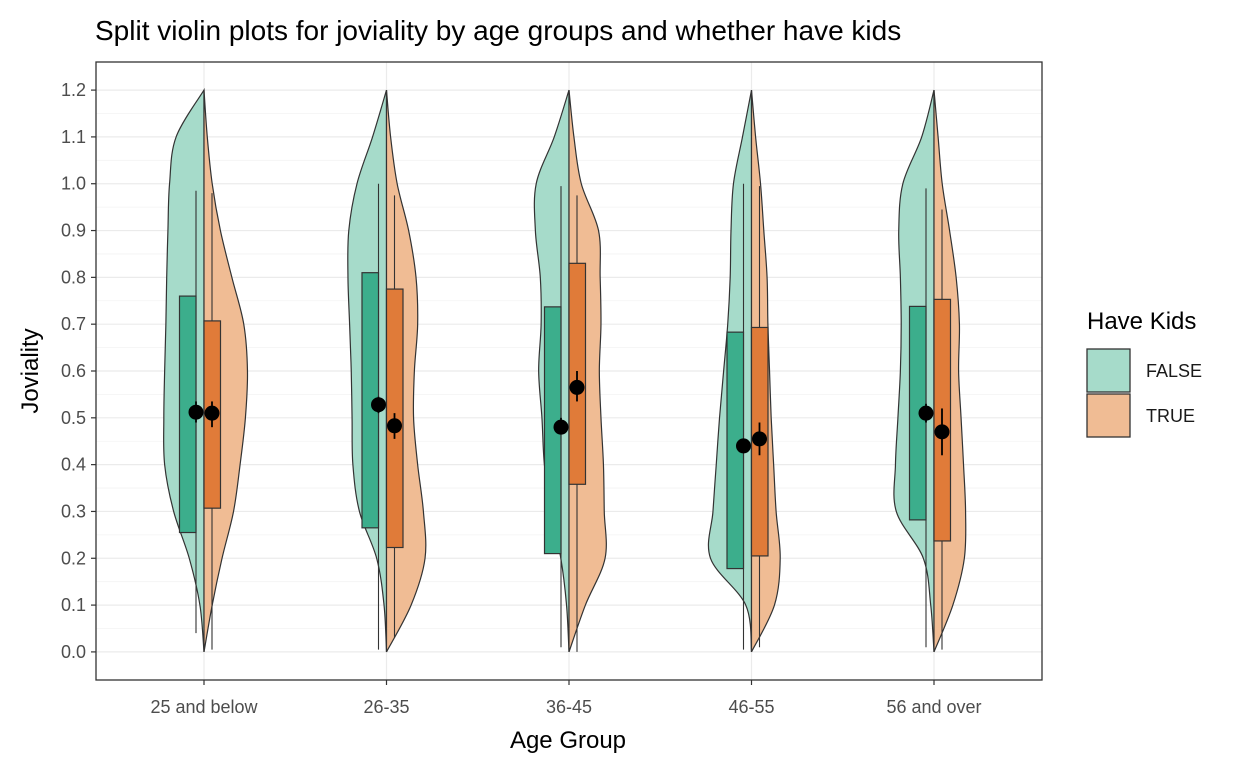  I want to click on y-tick-label: 0.0, so click(73, 652).